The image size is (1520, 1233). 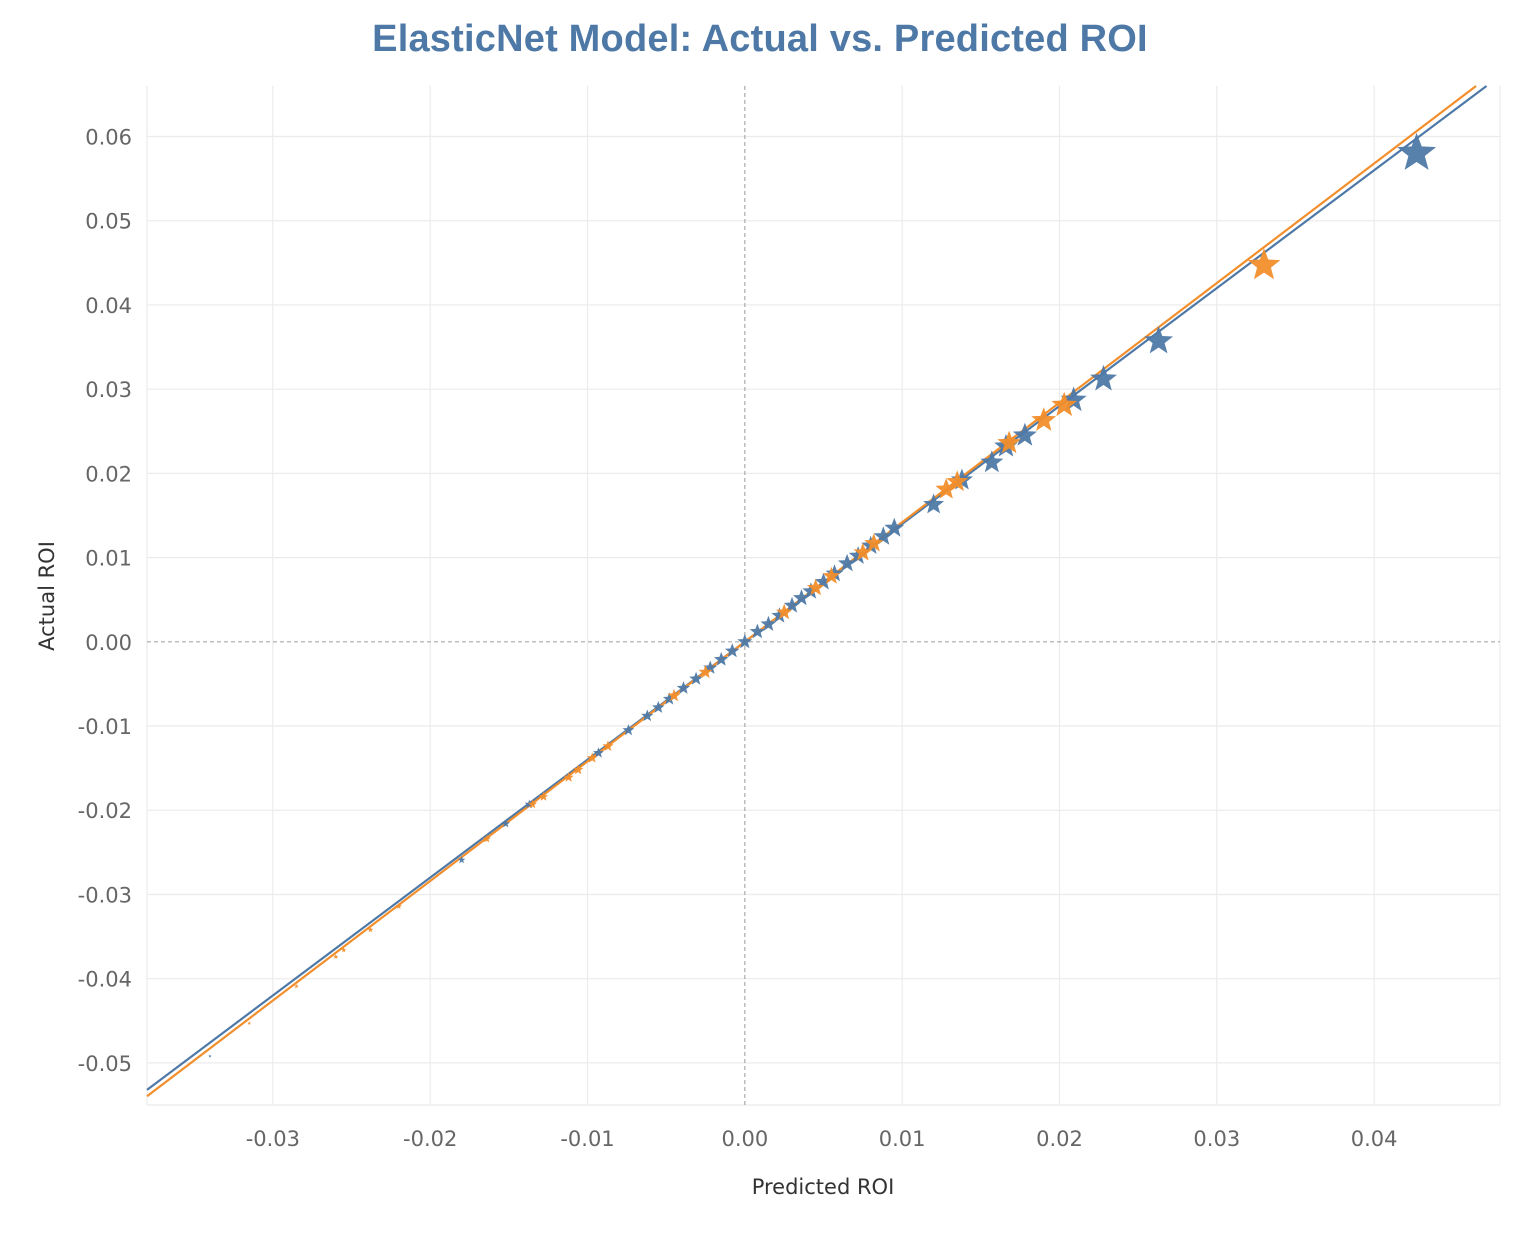 What do you see at coordinates (587, 1139) in the screenshot?
I see `x-tick-label: -0.01` at bounding box center [587, 1139].